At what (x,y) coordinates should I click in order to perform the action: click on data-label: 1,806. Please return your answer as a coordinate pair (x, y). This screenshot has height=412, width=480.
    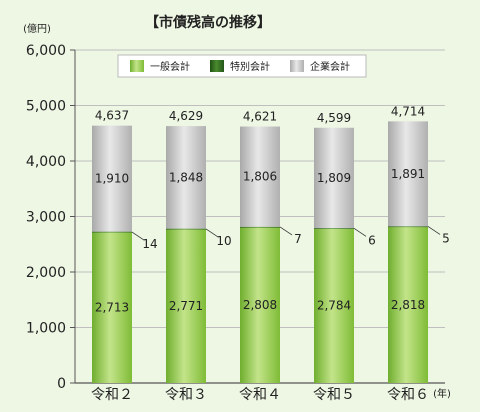
    Looking at the image, I should click on (260, 177).